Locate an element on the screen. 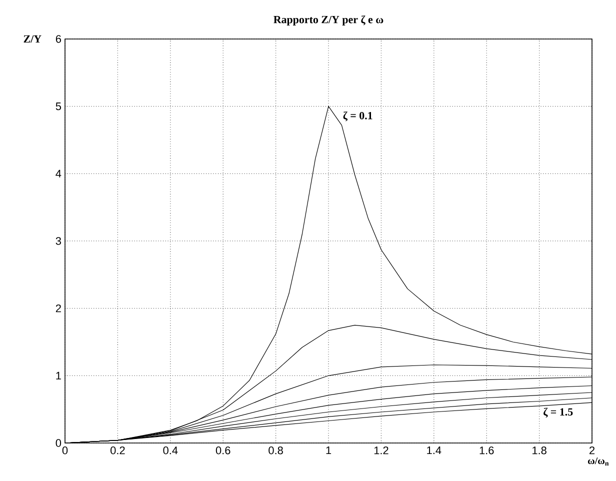 This screenshot has height=481, width=616. x-tick-label: 1.8 is located at coordinates (539, 450).